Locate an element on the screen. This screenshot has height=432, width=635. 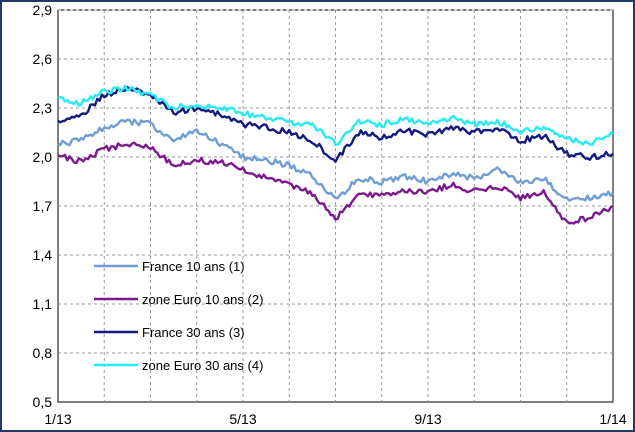
x-tick-label: 1/13 is located at coordinates (57, 419).